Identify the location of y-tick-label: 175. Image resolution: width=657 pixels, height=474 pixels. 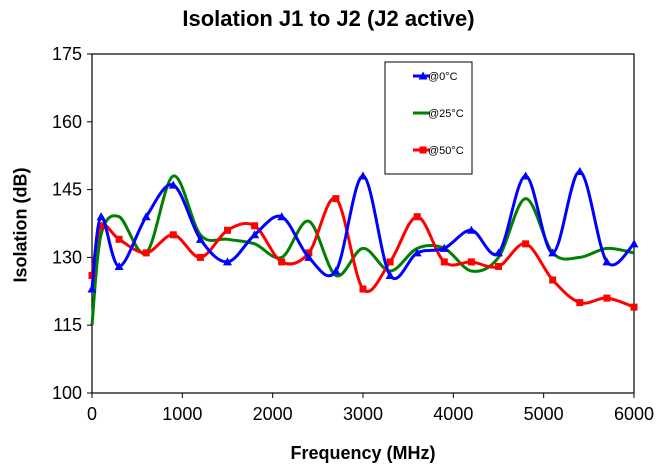
(67, 54).